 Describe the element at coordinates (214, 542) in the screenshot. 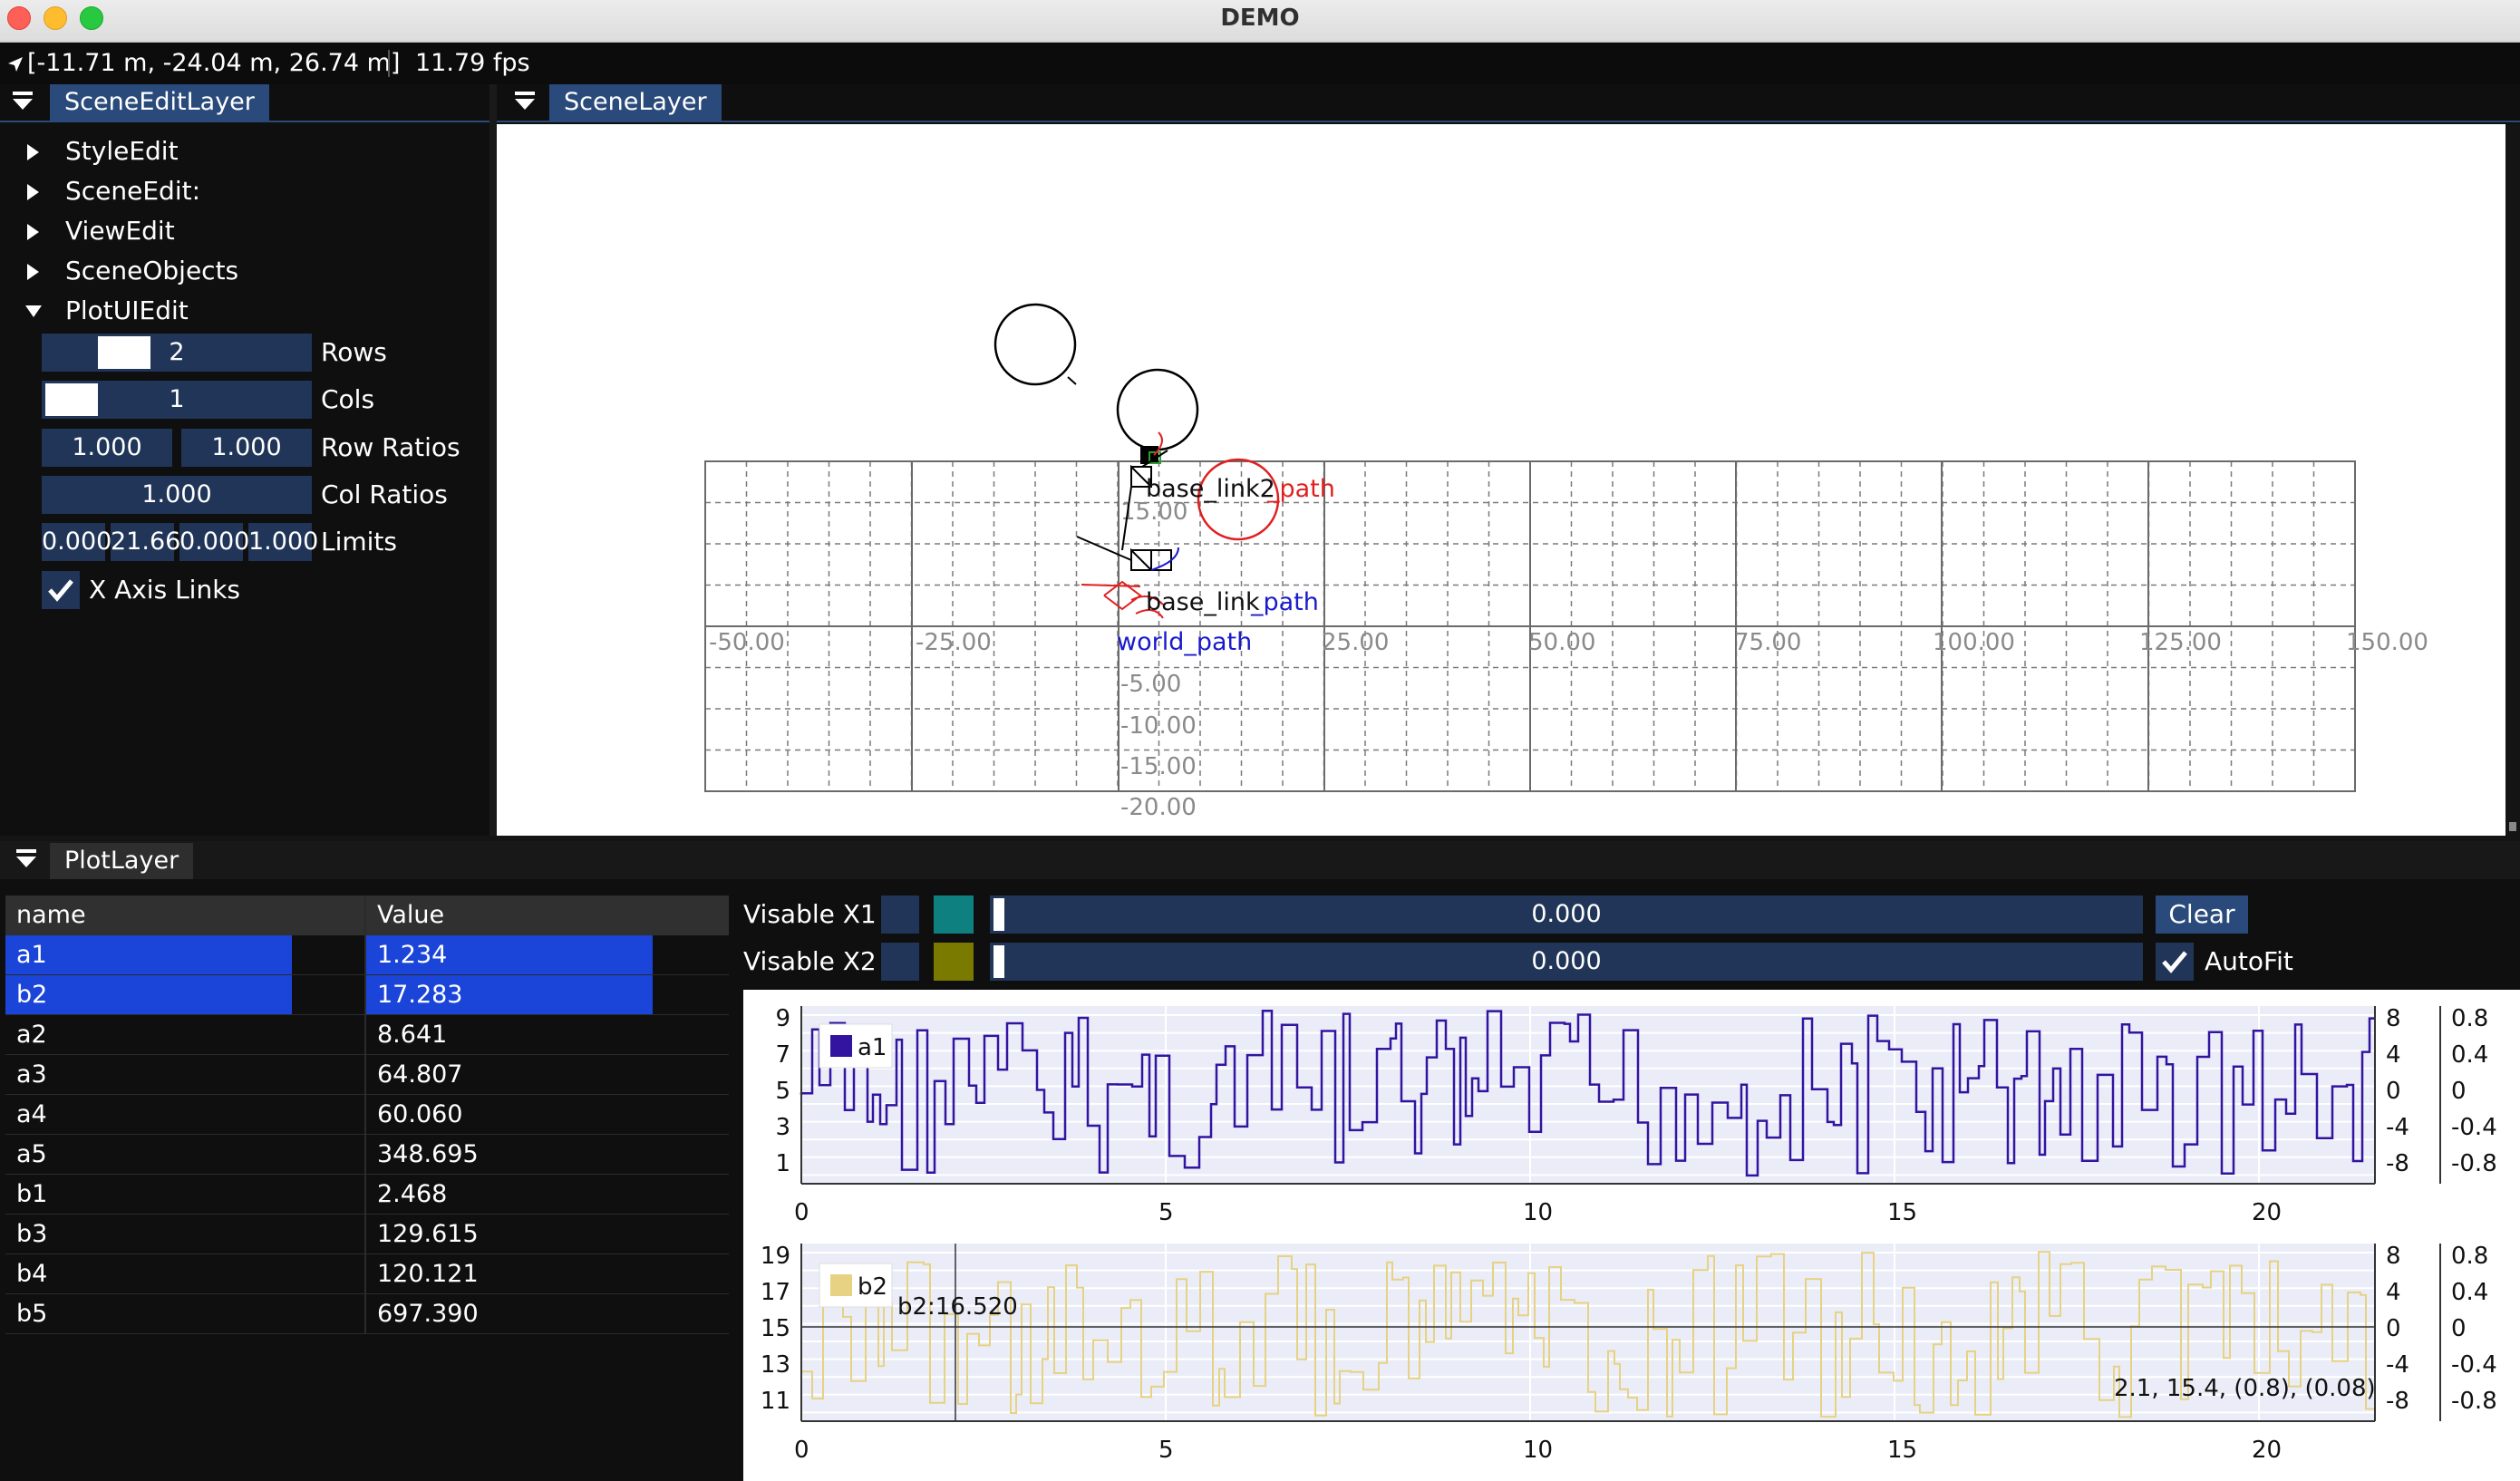

I see `limit-3-field: 0.000` at that location.